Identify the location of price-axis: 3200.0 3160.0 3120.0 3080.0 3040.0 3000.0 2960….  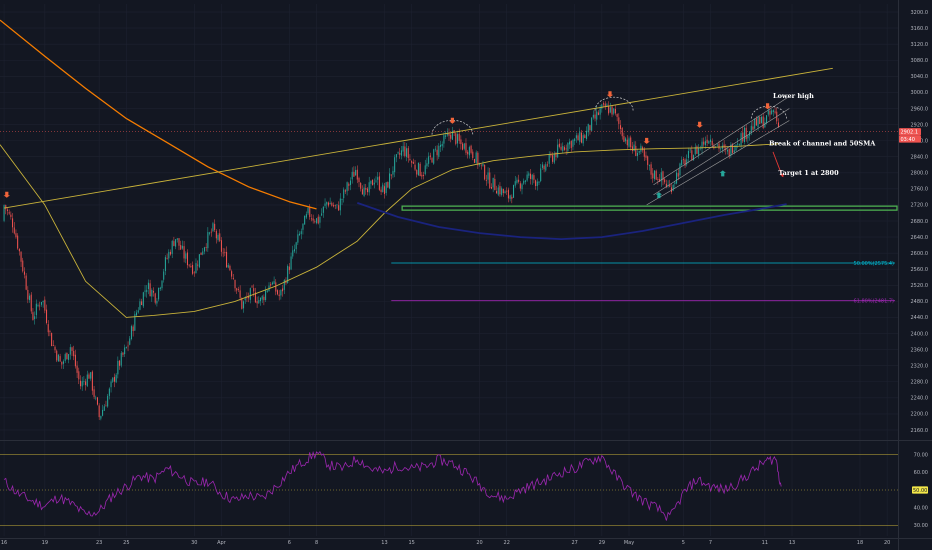
(913, 222).